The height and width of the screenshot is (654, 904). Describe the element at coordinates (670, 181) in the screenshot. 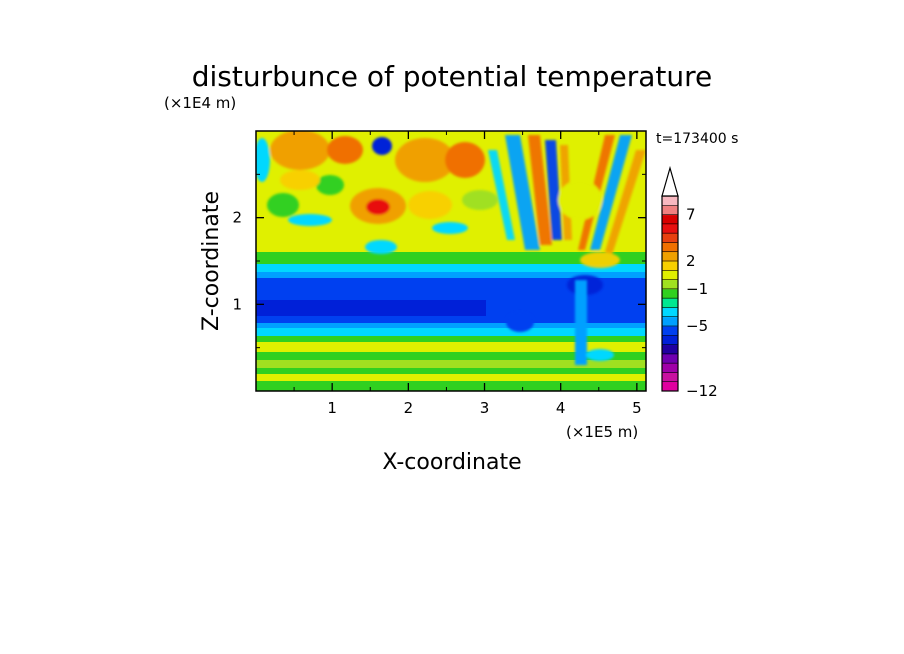

I see `colorbar-extend-arrow` at that location.